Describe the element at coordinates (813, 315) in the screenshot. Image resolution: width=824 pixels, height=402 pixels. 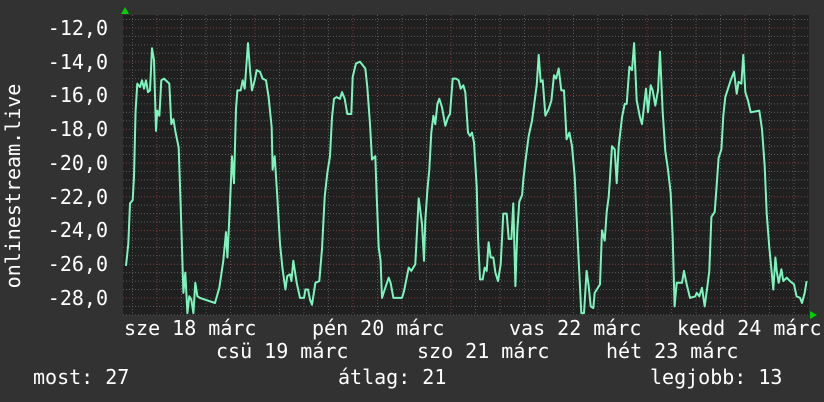
I see `x-axis-arrow-icon` at that location.